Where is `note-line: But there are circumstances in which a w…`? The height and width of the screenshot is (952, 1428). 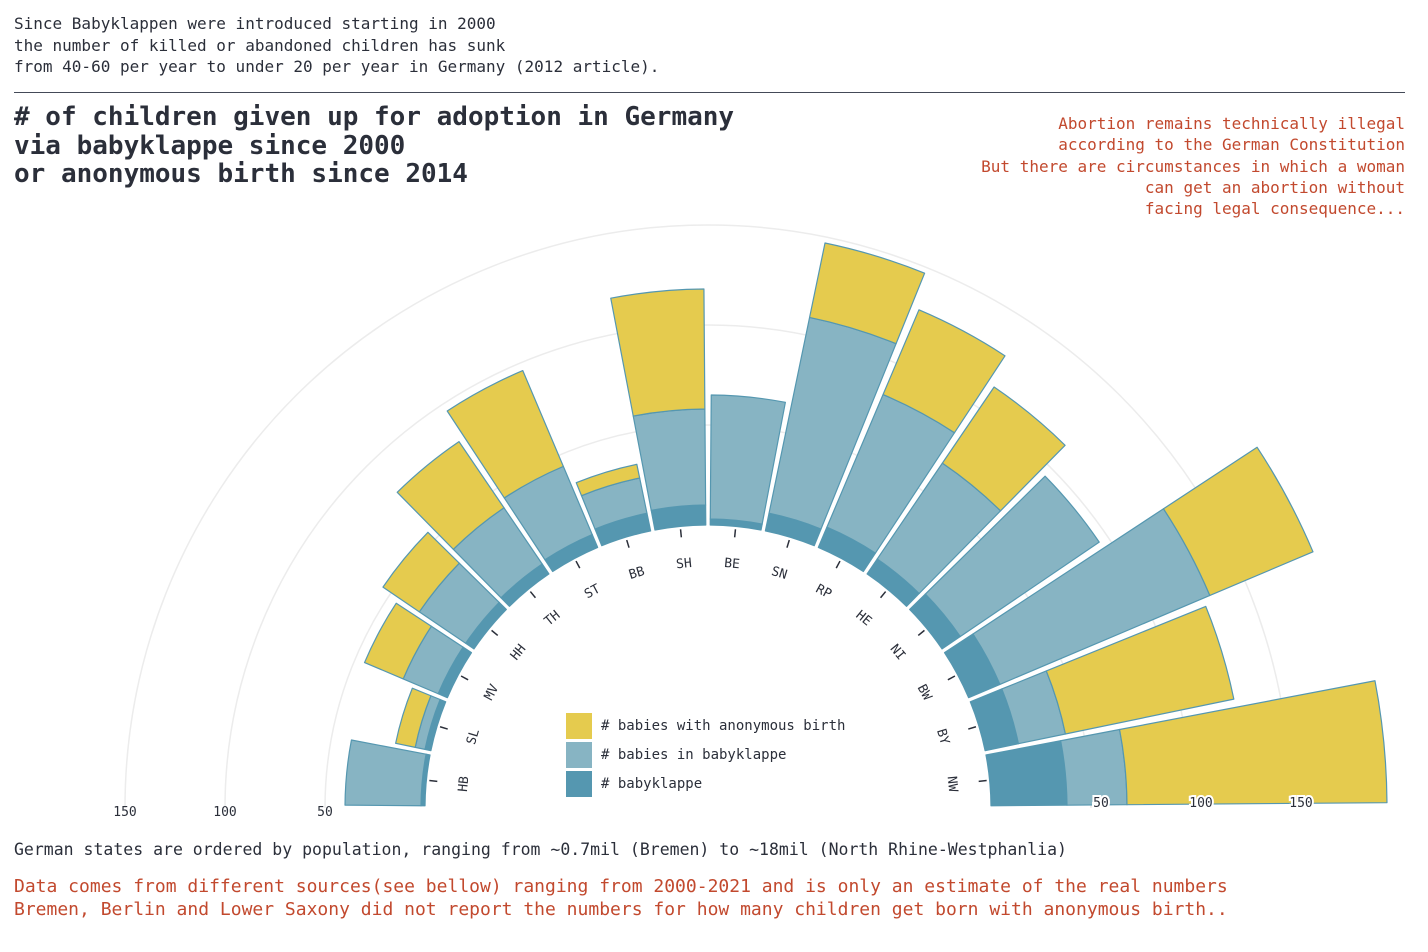 note-line: But there are circumstances in which a w… is located at coordinates (1193, 166).